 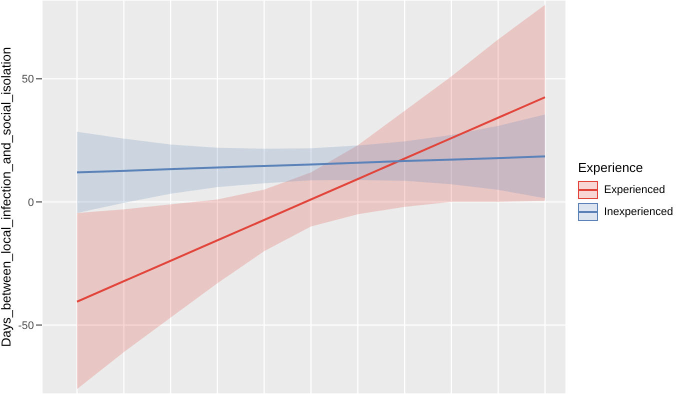 I want to click on legend-label: Inexperienced, so click(x=639, y=212).